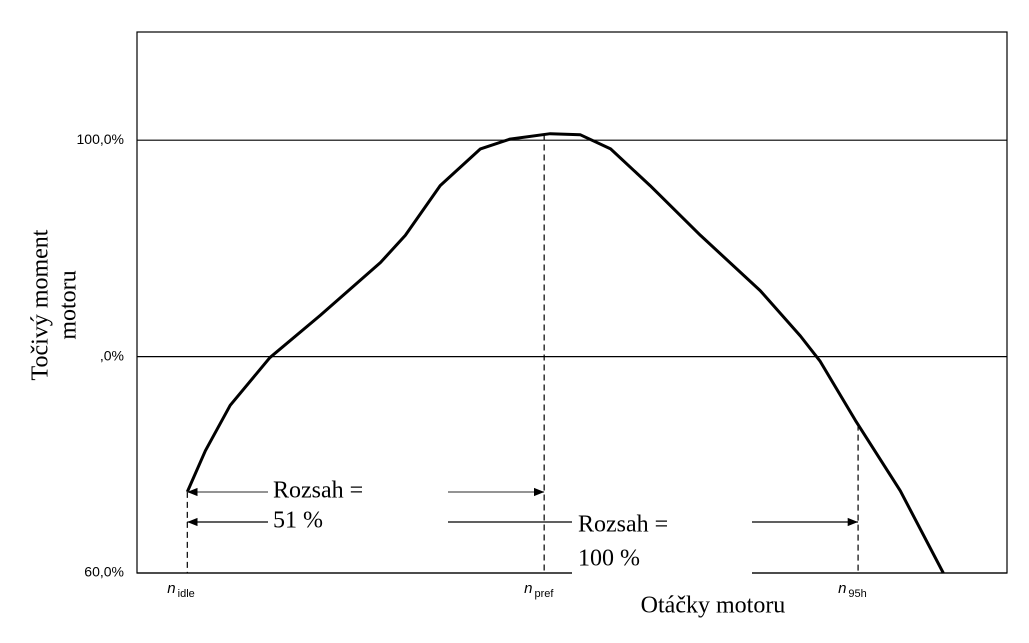  I want to click on y-tick-label: 60,0%, so click(104, 572).